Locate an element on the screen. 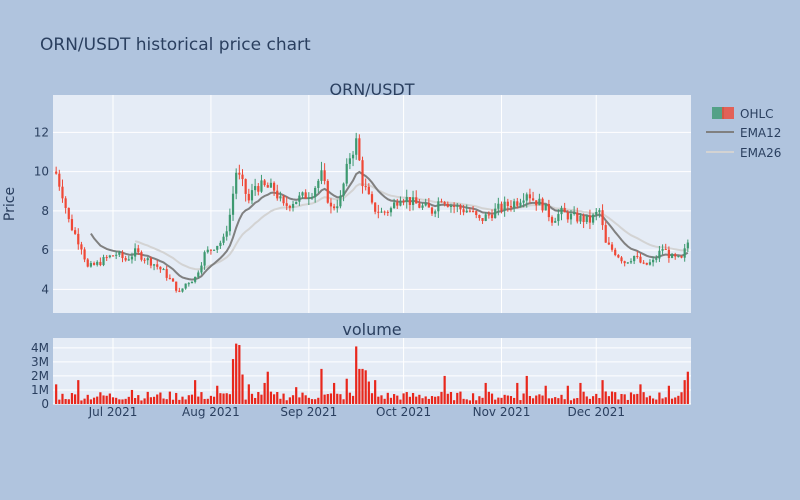 This screenshot has height=500, width=800. legend-item-ohlc: OHLC is located at coordinates (743, 114).